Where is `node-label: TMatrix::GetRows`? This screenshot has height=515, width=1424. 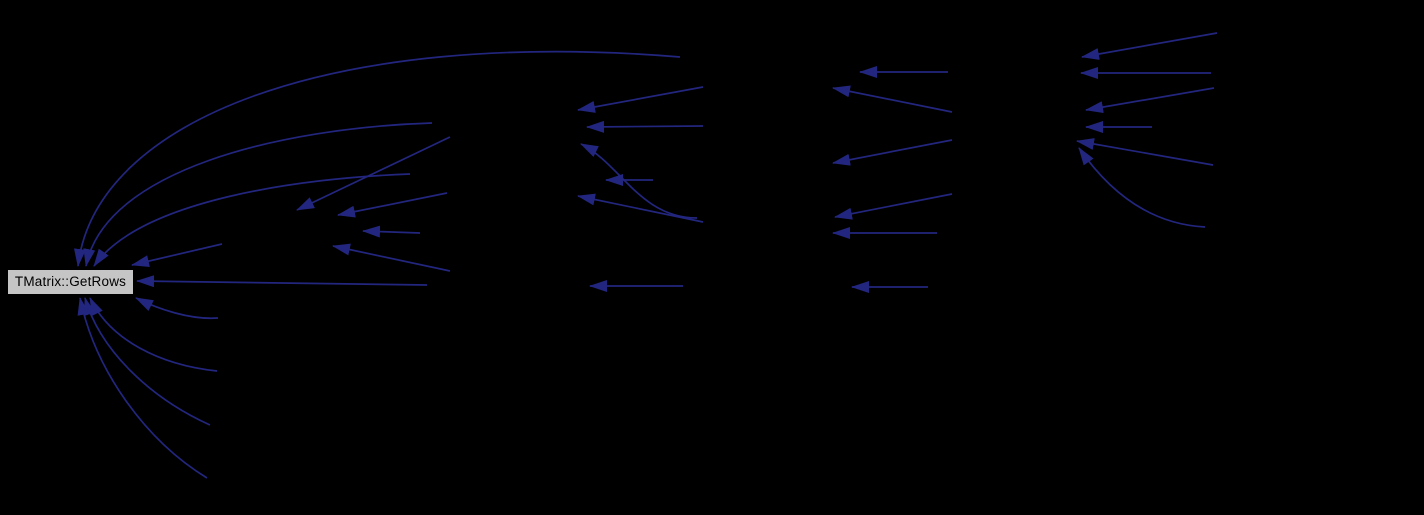
node-label: TMatrix::GetRows is located at coordinates (70, 282).